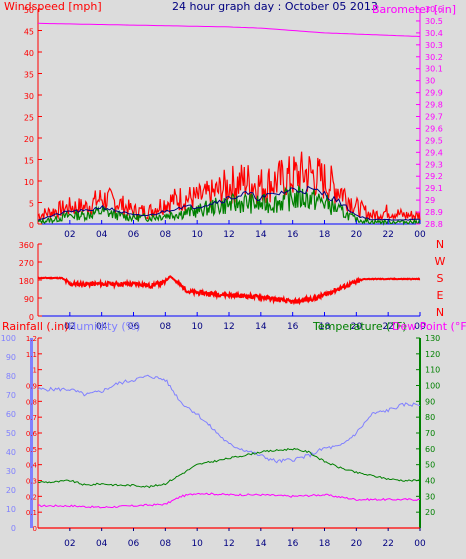 This screenshot has height=559, width=466. Describe the element at coordinates (387, 544) in the screenshot. I see `panel3-x-tick-label: 22` at that location.